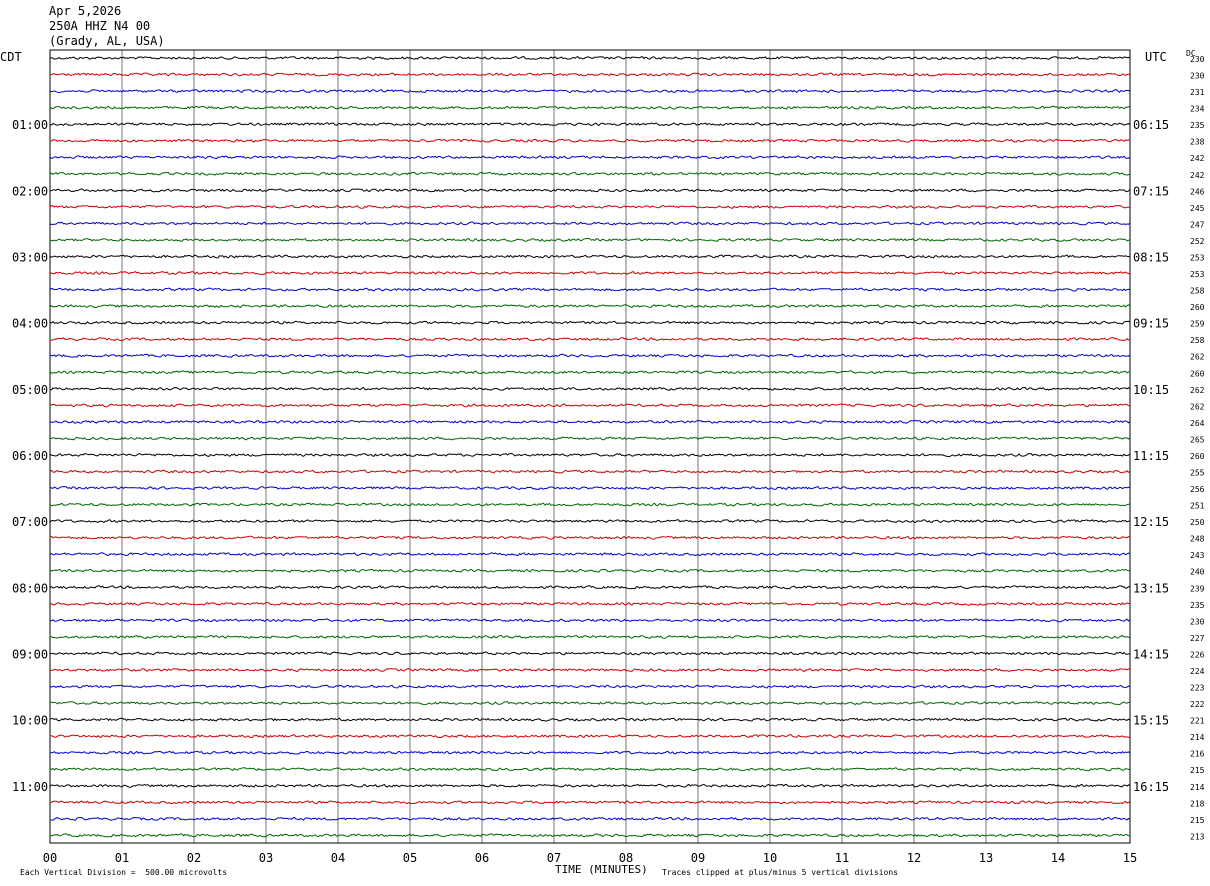 The height and width of the screenshot is (886, 1210). Describe the element at coordinates (30, 125) in the screenshot. I see `left-hour-label: 01:00` at that location.